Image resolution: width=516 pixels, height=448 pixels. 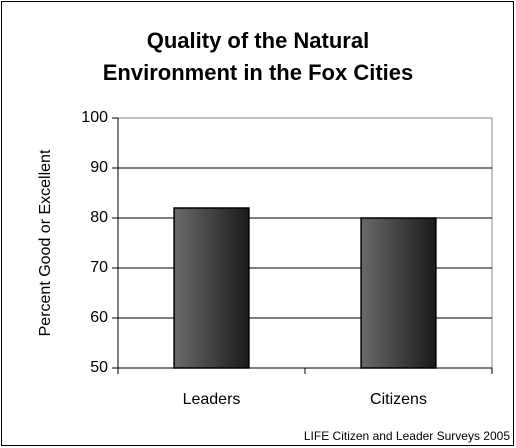 I want to click on y-tick-label: 50, so click(x=99, y=367).